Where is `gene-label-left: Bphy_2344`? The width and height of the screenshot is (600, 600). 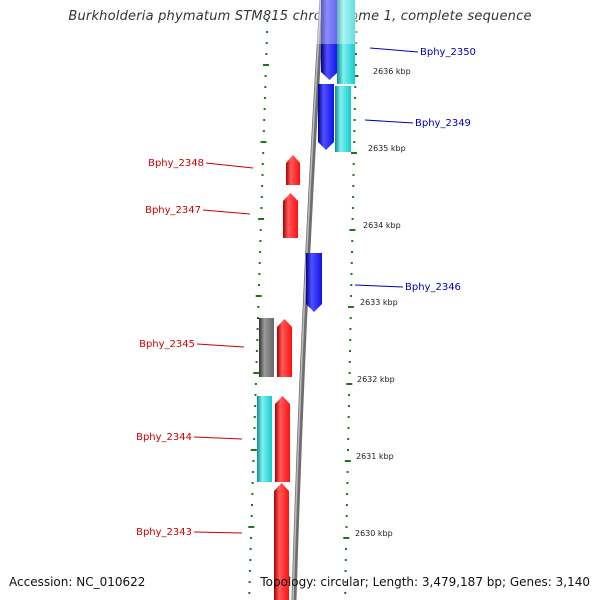 gene-label-left: Bphy_2344 is located at coordinates (164, 437).